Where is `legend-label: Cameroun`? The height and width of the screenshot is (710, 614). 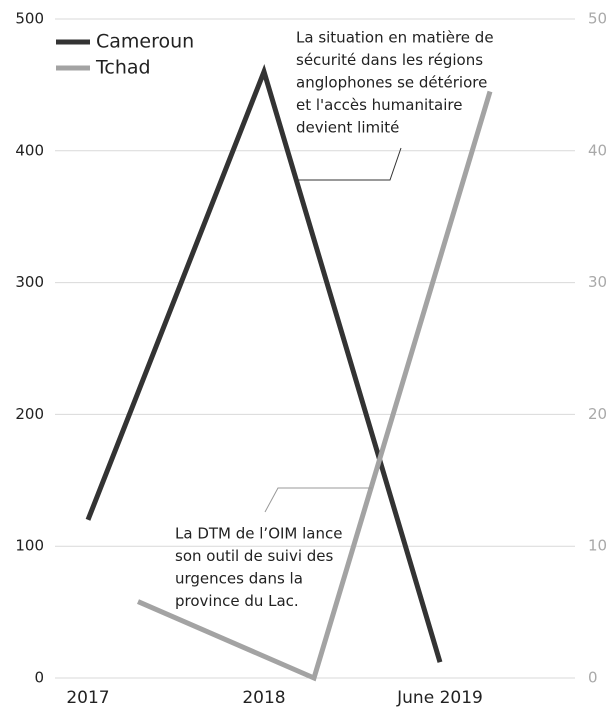
legend-label: Cameroun is located at coordinates (145, 42).